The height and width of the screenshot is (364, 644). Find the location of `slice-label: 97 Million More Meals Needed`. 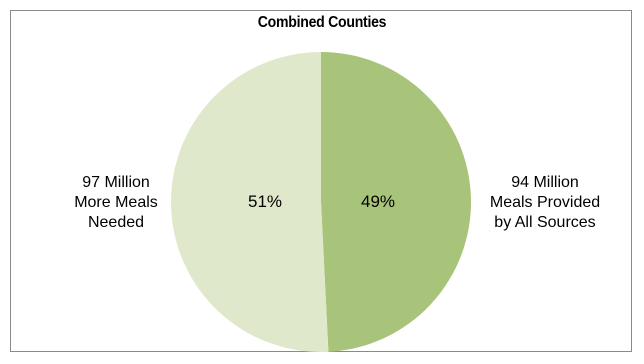

slice-label: 97 Million More Meals Needed is located at coordinates (116, 202).